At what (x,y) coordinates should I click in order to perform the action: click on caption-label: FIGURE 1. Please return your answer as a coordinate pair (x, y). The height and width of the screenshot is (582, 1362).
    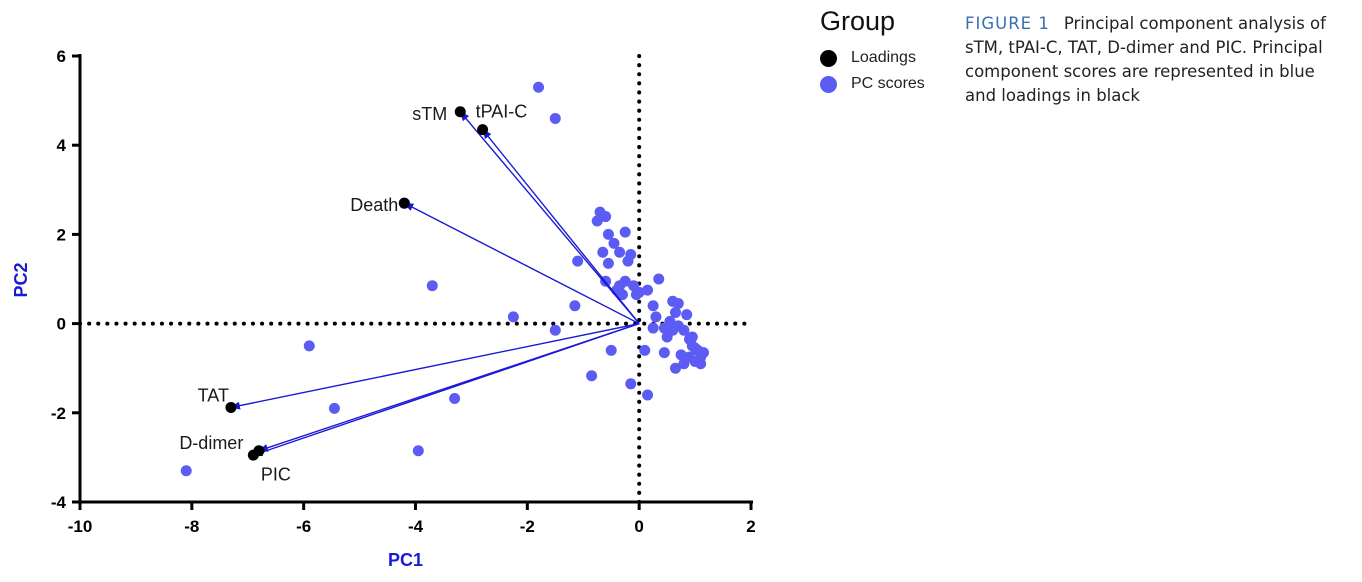
    Looking at the image, I should click on (1007, 23).